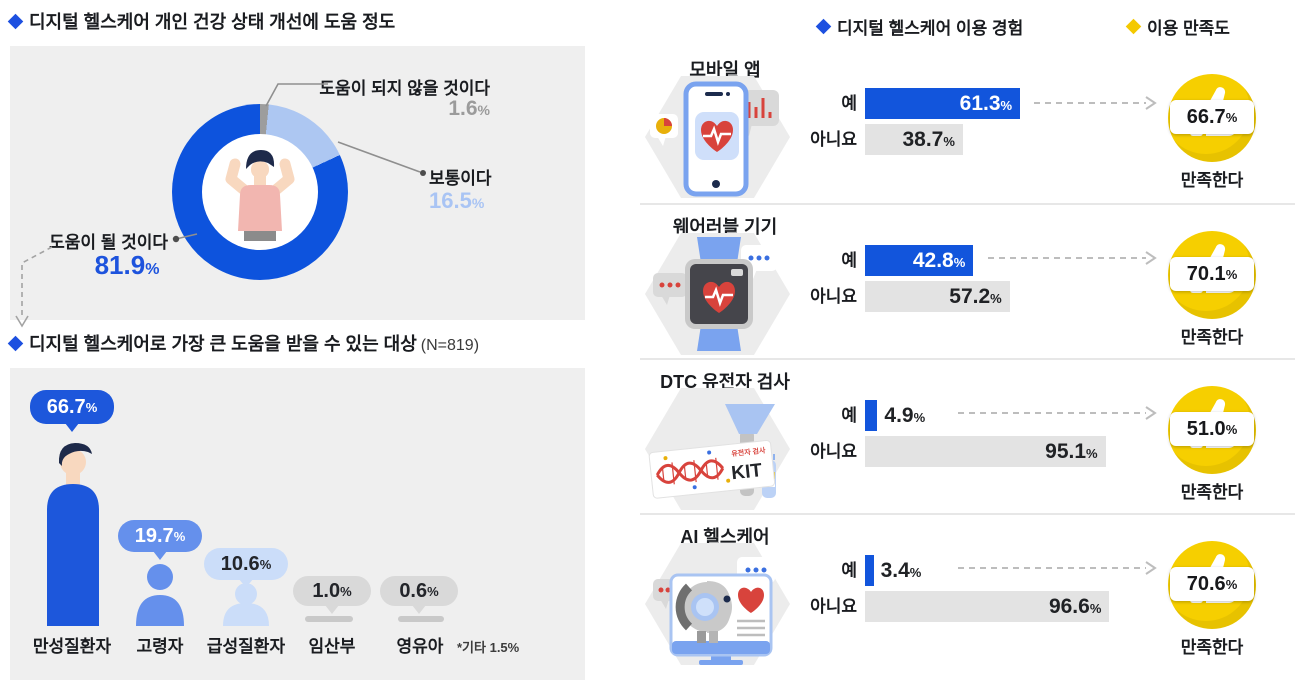  Describe the element at coordinates (72, 646) in the screenshot. I see `target-label-chronic: 만성질환자` at that location.